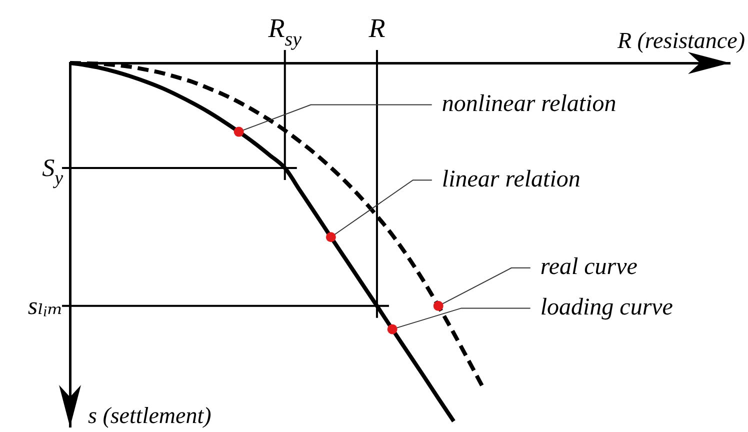 This screenshot has width=748, height=432. Describe the element at coordinates (529, 104) in the screenshot. I see `annotation: nonlinear relation` at that location.